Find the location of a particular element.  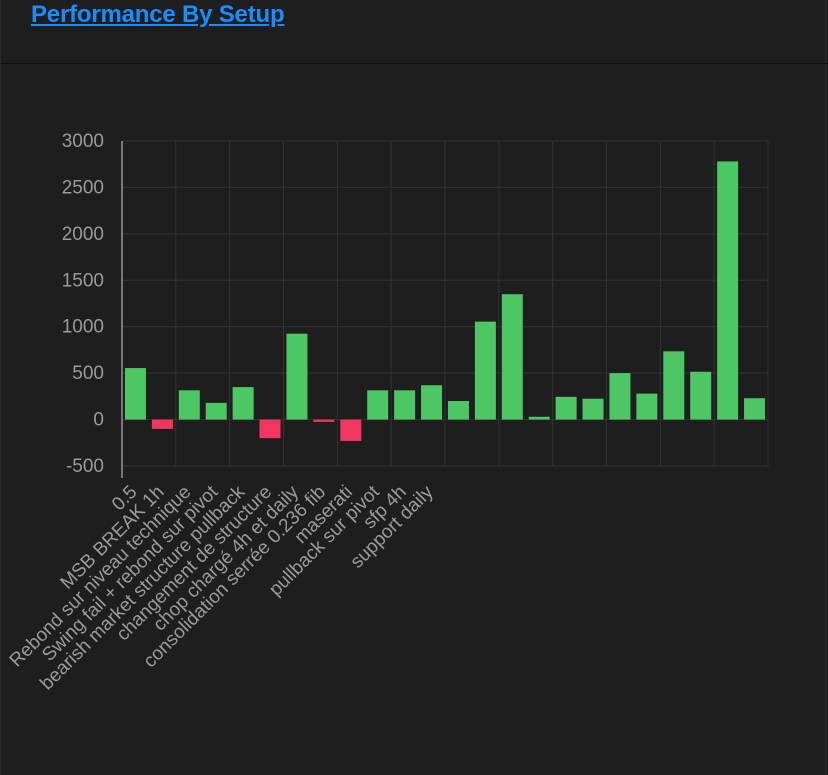

panel-header: Performance By Setup is located at coordinates (414, 32).